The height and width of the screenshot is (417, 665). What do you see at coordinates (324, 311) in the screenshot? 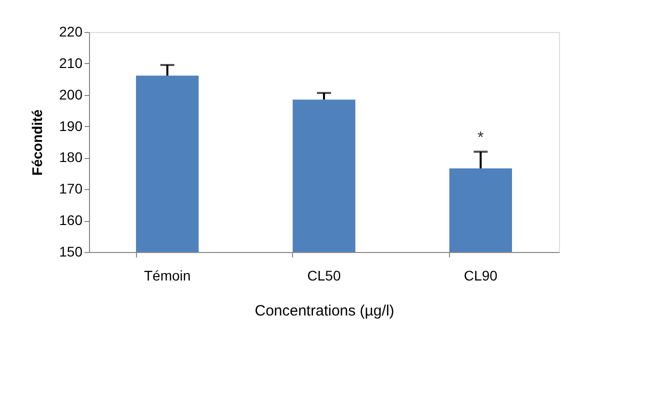
I see `x-axis-title: Concentrations (µg/l)` at bounding box center [324, 311].